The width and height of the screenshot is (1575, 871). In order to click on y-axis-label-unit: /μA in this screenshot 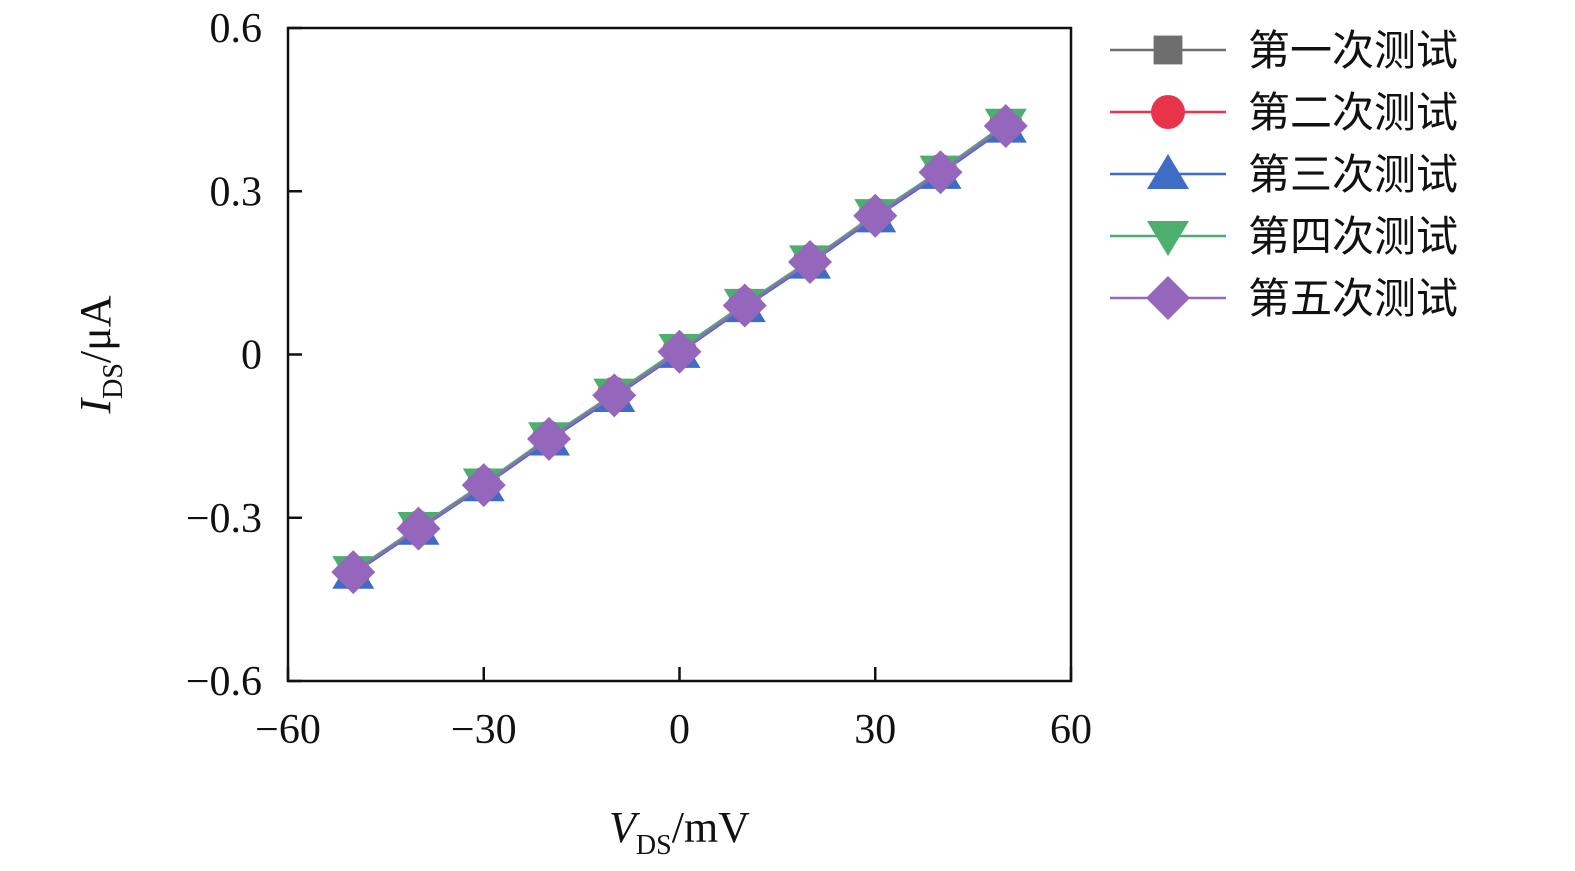, I will do `click(95, 329)`.